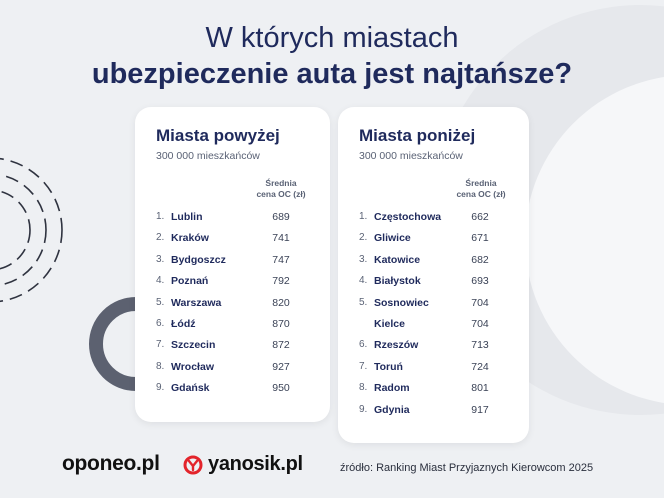  Describe the element at coordinates (392, 238) in the screenshot. I see `city-name: Gliwice` at that location.